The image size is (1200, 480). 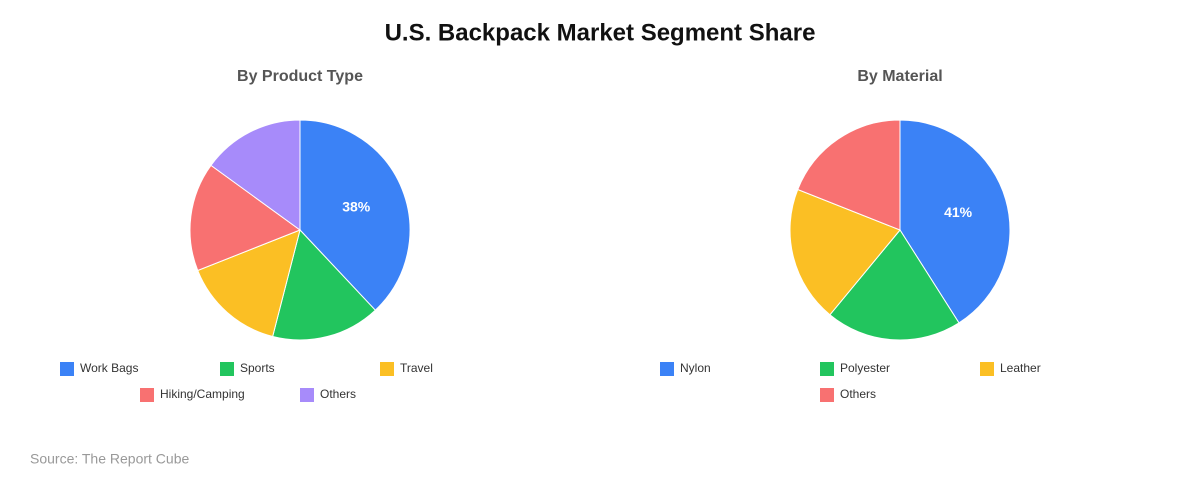 I want to click on chart-title: U.S. Backpack Market Segment Share, so click(x=600, y=32).